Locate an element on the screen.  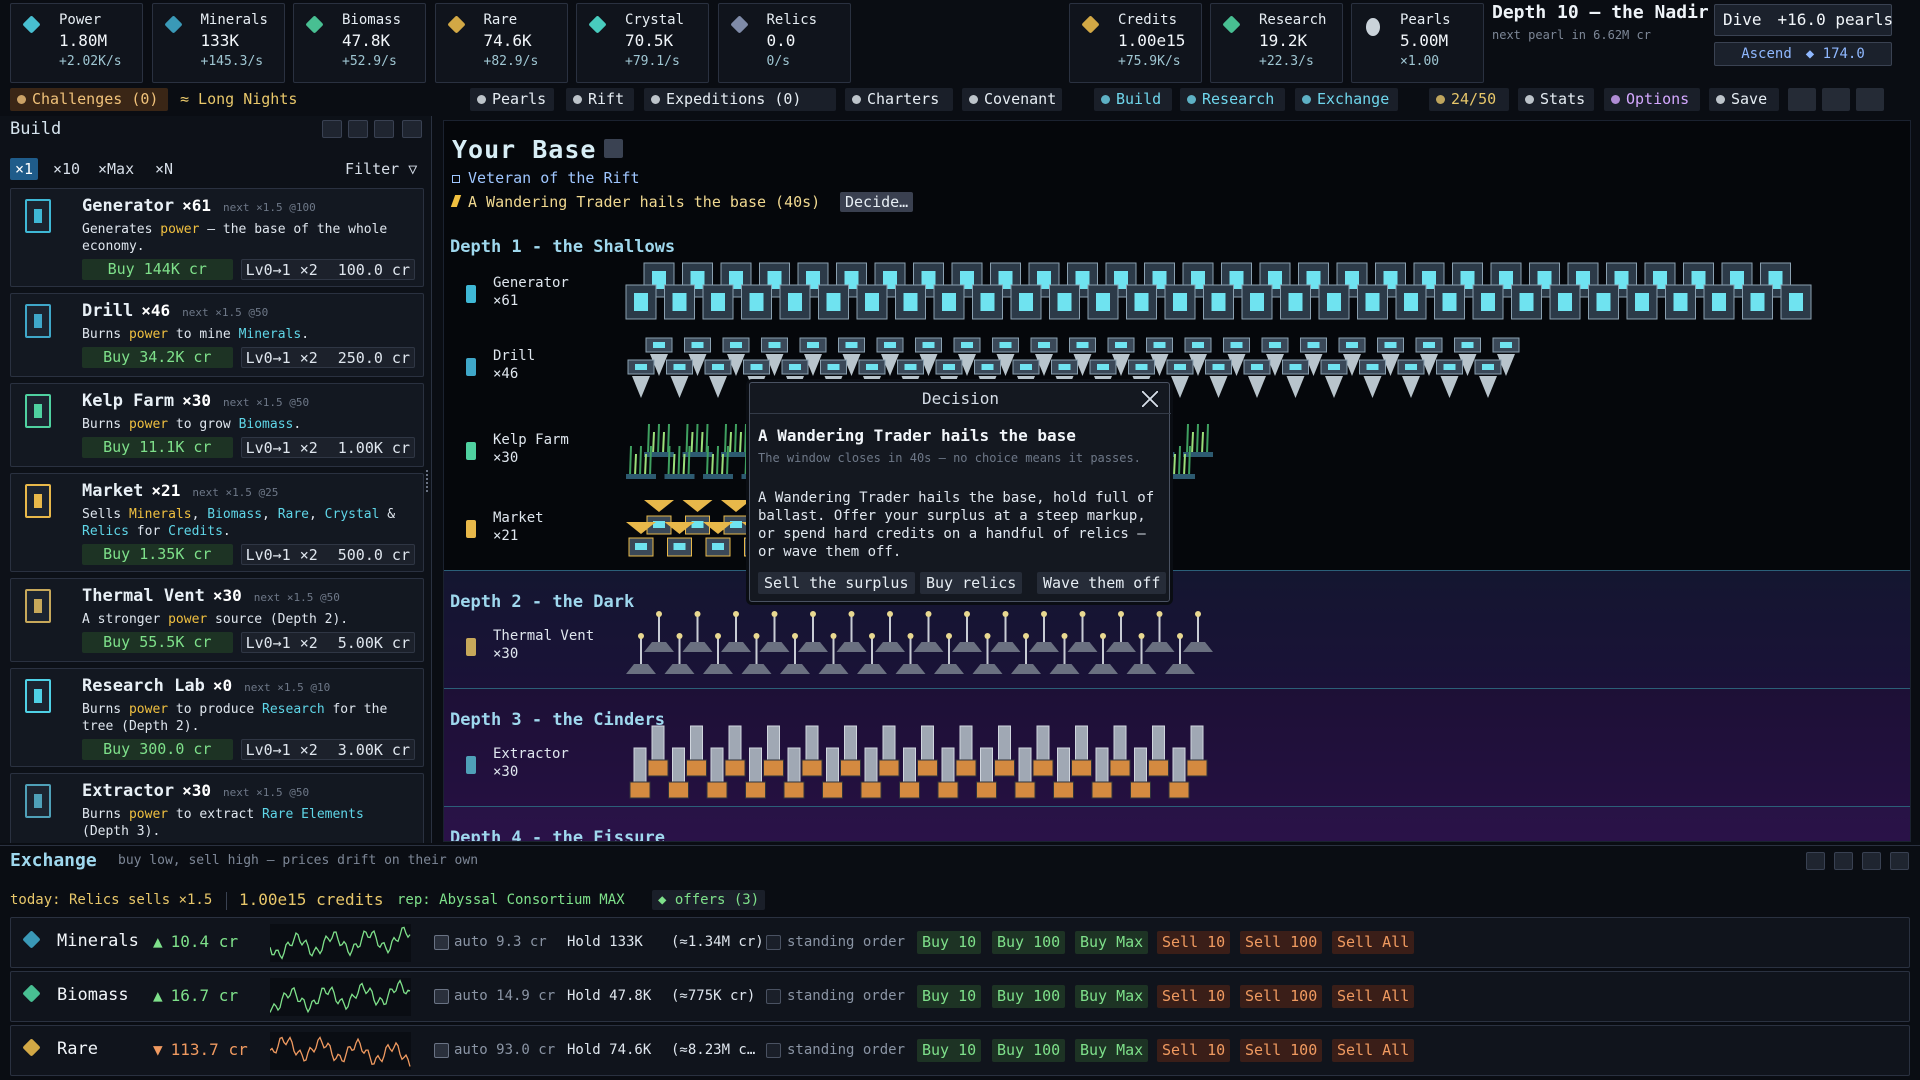
menu-button: Options is located at coordinates (1652, 99).